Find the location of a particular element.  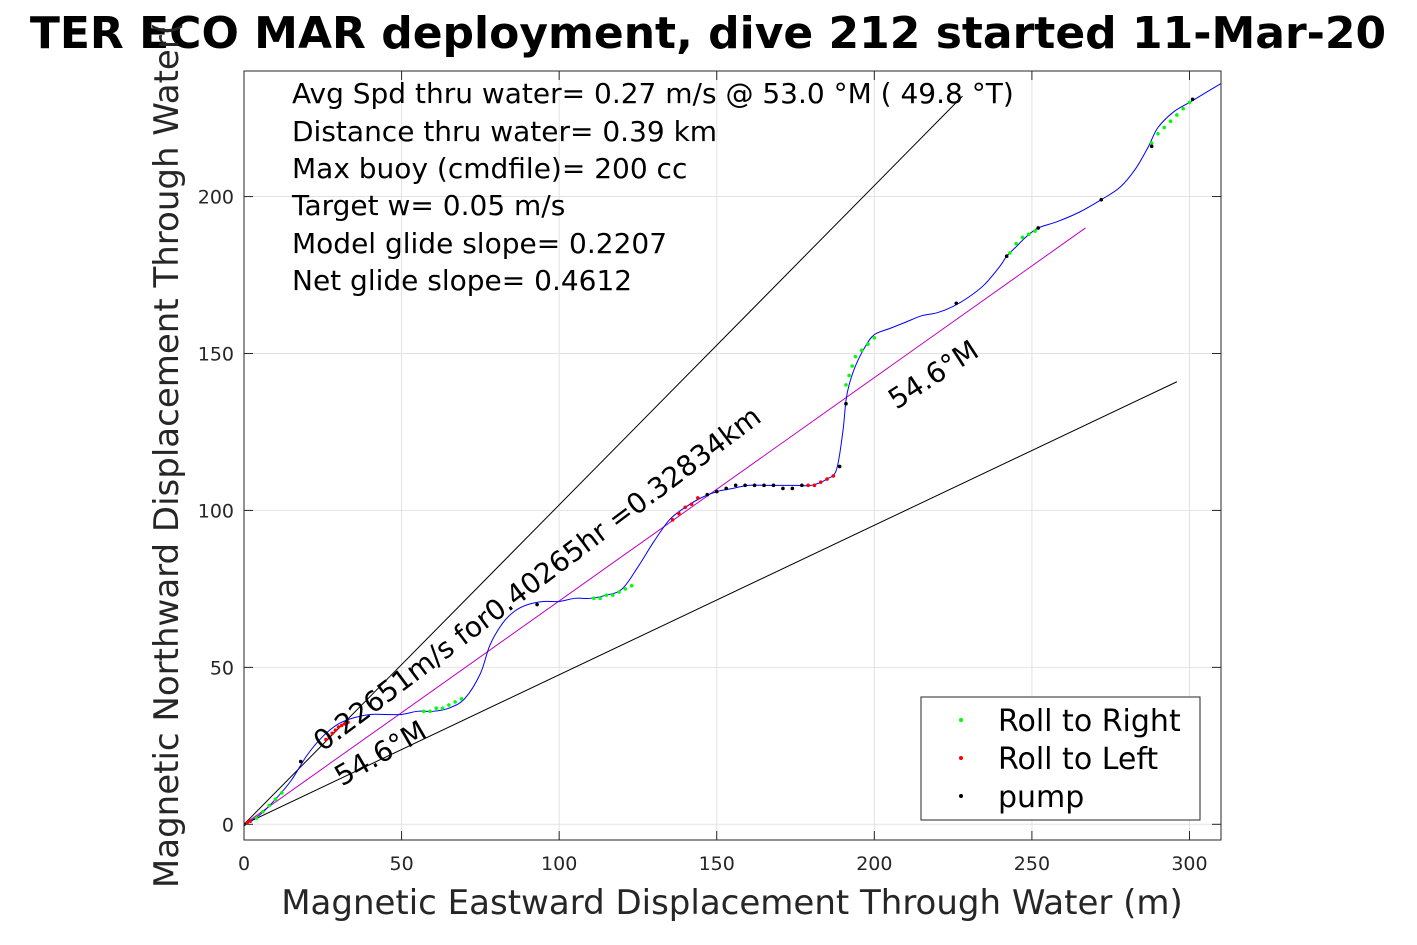

info-model-glide-slope: Model glide slope= 0.2207 is located at coordinates (479, 243).